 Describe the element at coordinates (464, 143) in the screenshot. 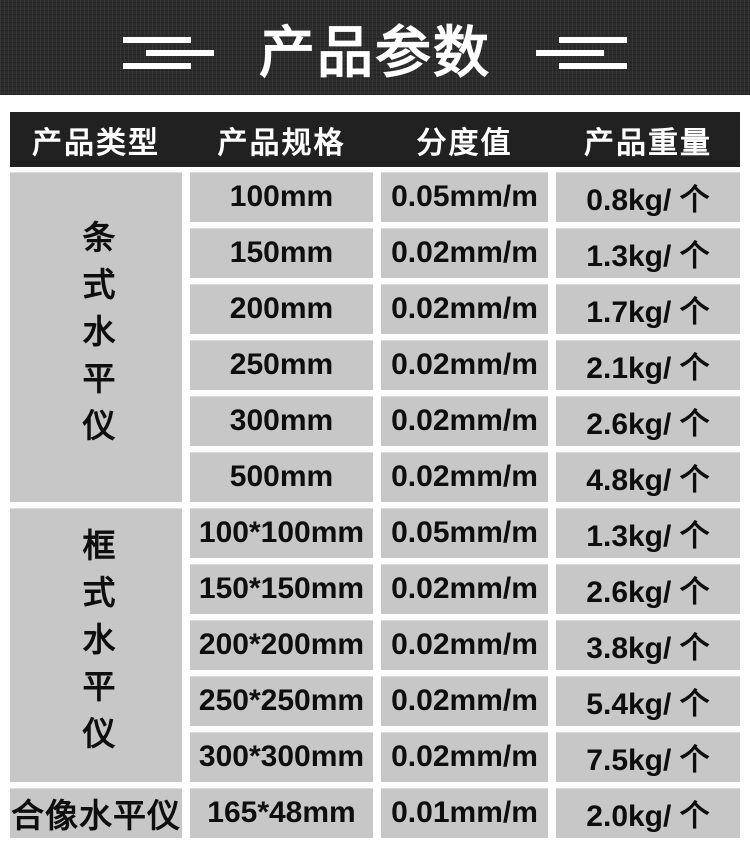

I see `col-header-division-value: 分度值` at that location.